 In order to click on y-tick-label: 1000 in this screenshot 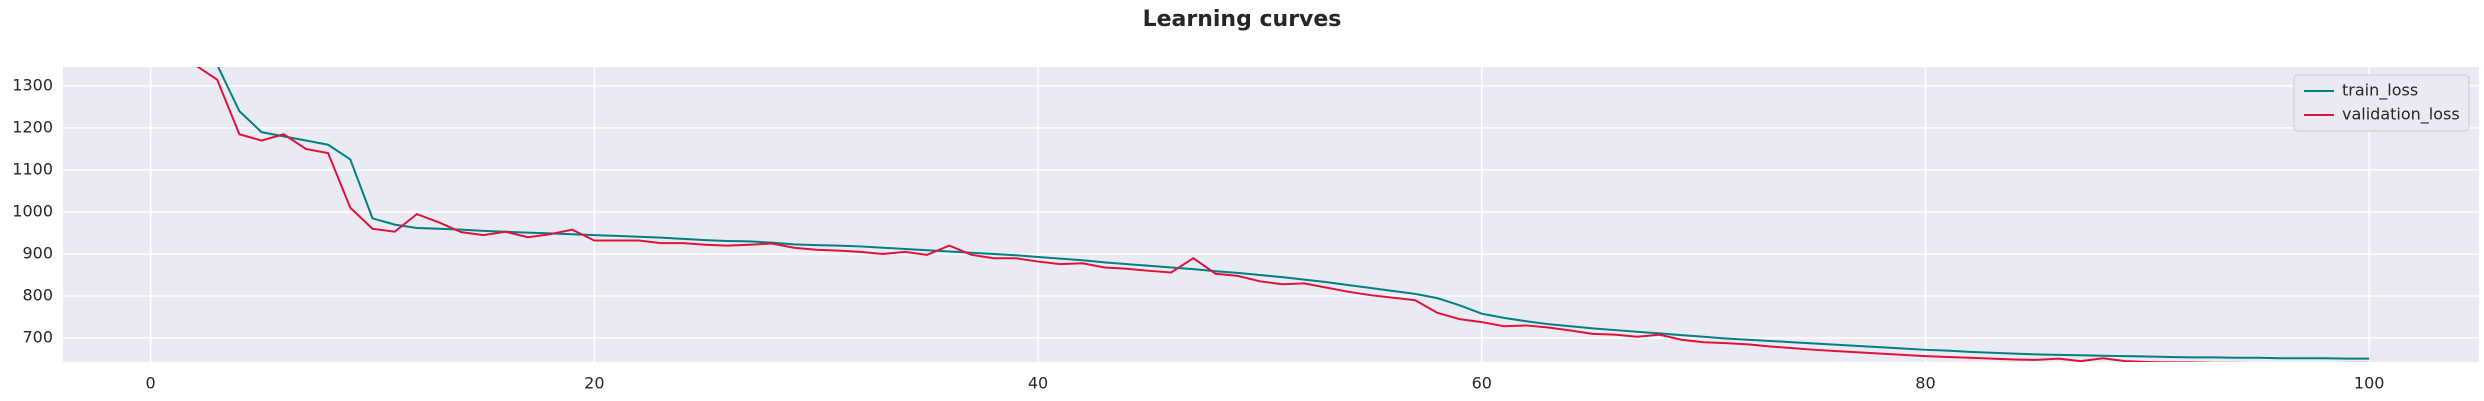, I will do `click(32, 210)`.